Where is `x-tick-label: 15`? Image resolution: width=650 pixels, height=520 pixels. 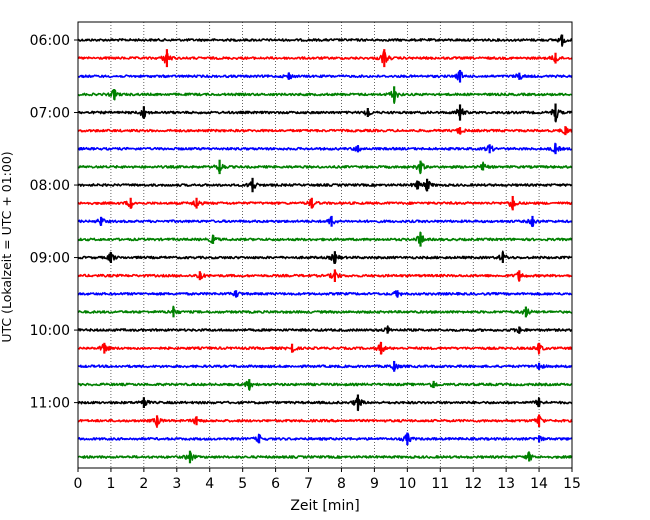
x-tick-label: 15 is located at coordinates (572, 484).